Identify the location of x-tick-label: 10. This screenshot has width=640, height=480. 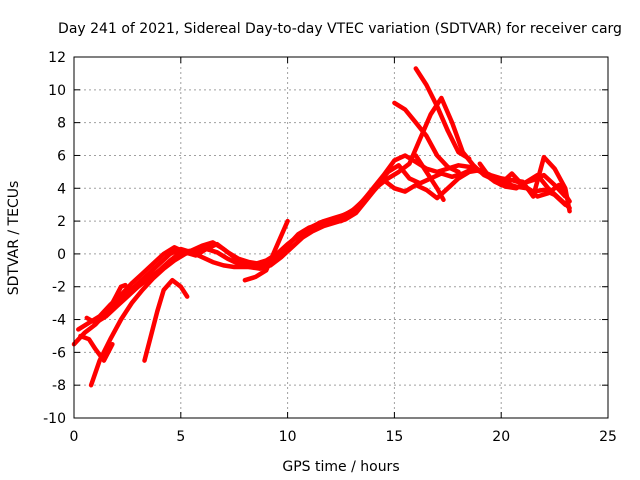
(288, 437).